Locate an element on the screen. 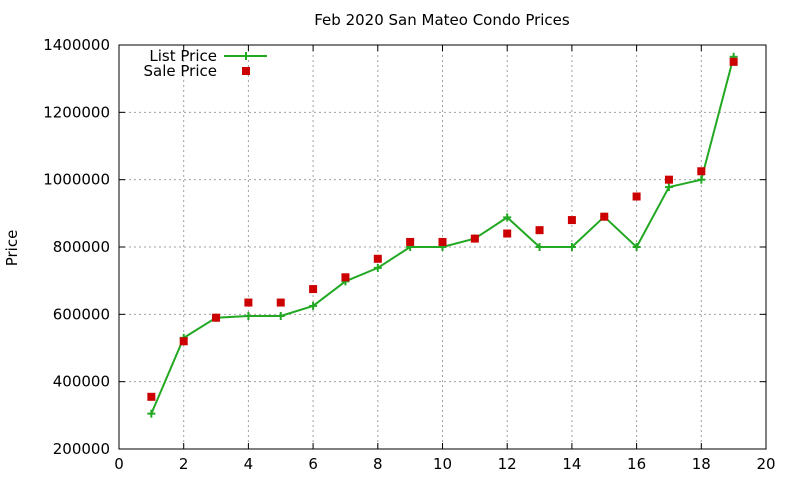 The image size is (800, 480). x-tick-label: 8 is located at coordinates (378, 464).